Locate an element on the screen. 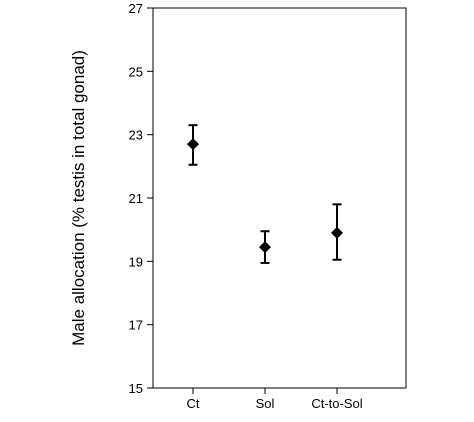 The image size is (474, 422). y-axis: 15 17 19 21 23 25 27 is located at coordinates (141, 198).